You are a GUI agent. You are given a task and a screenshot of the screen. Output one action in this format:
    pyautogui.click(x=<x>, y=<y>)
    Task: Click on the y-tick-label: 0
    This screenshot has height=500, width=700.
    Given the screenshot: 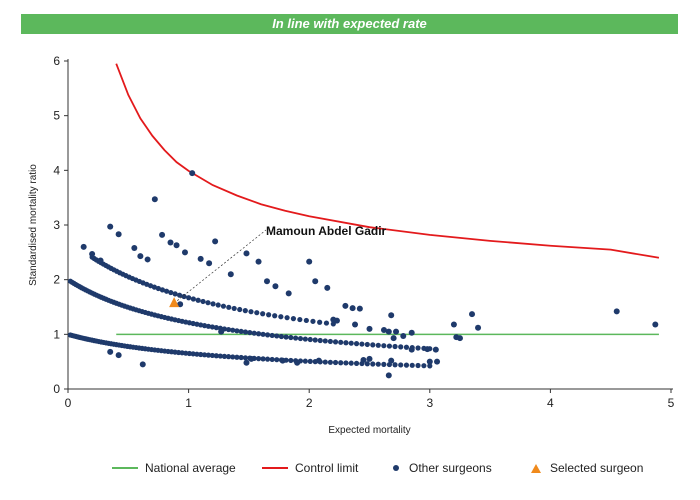 What is the action you would take?
    pyautogui.click(x=56, y=389)
    